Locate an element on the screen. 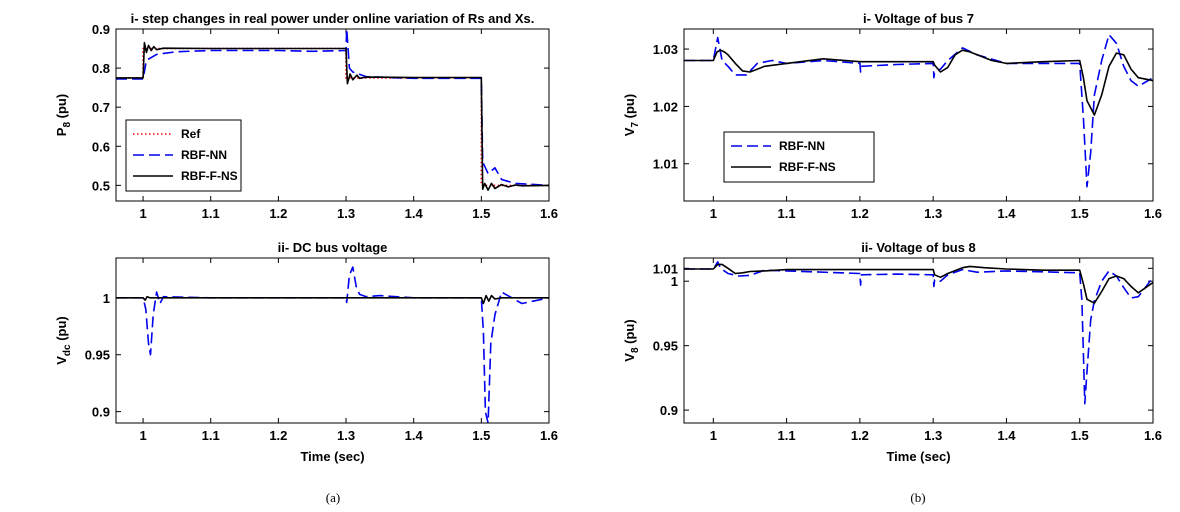 The width and height of the screenshot is (1180, 512). legend-label: Ref is located at coordinates (191, 134).